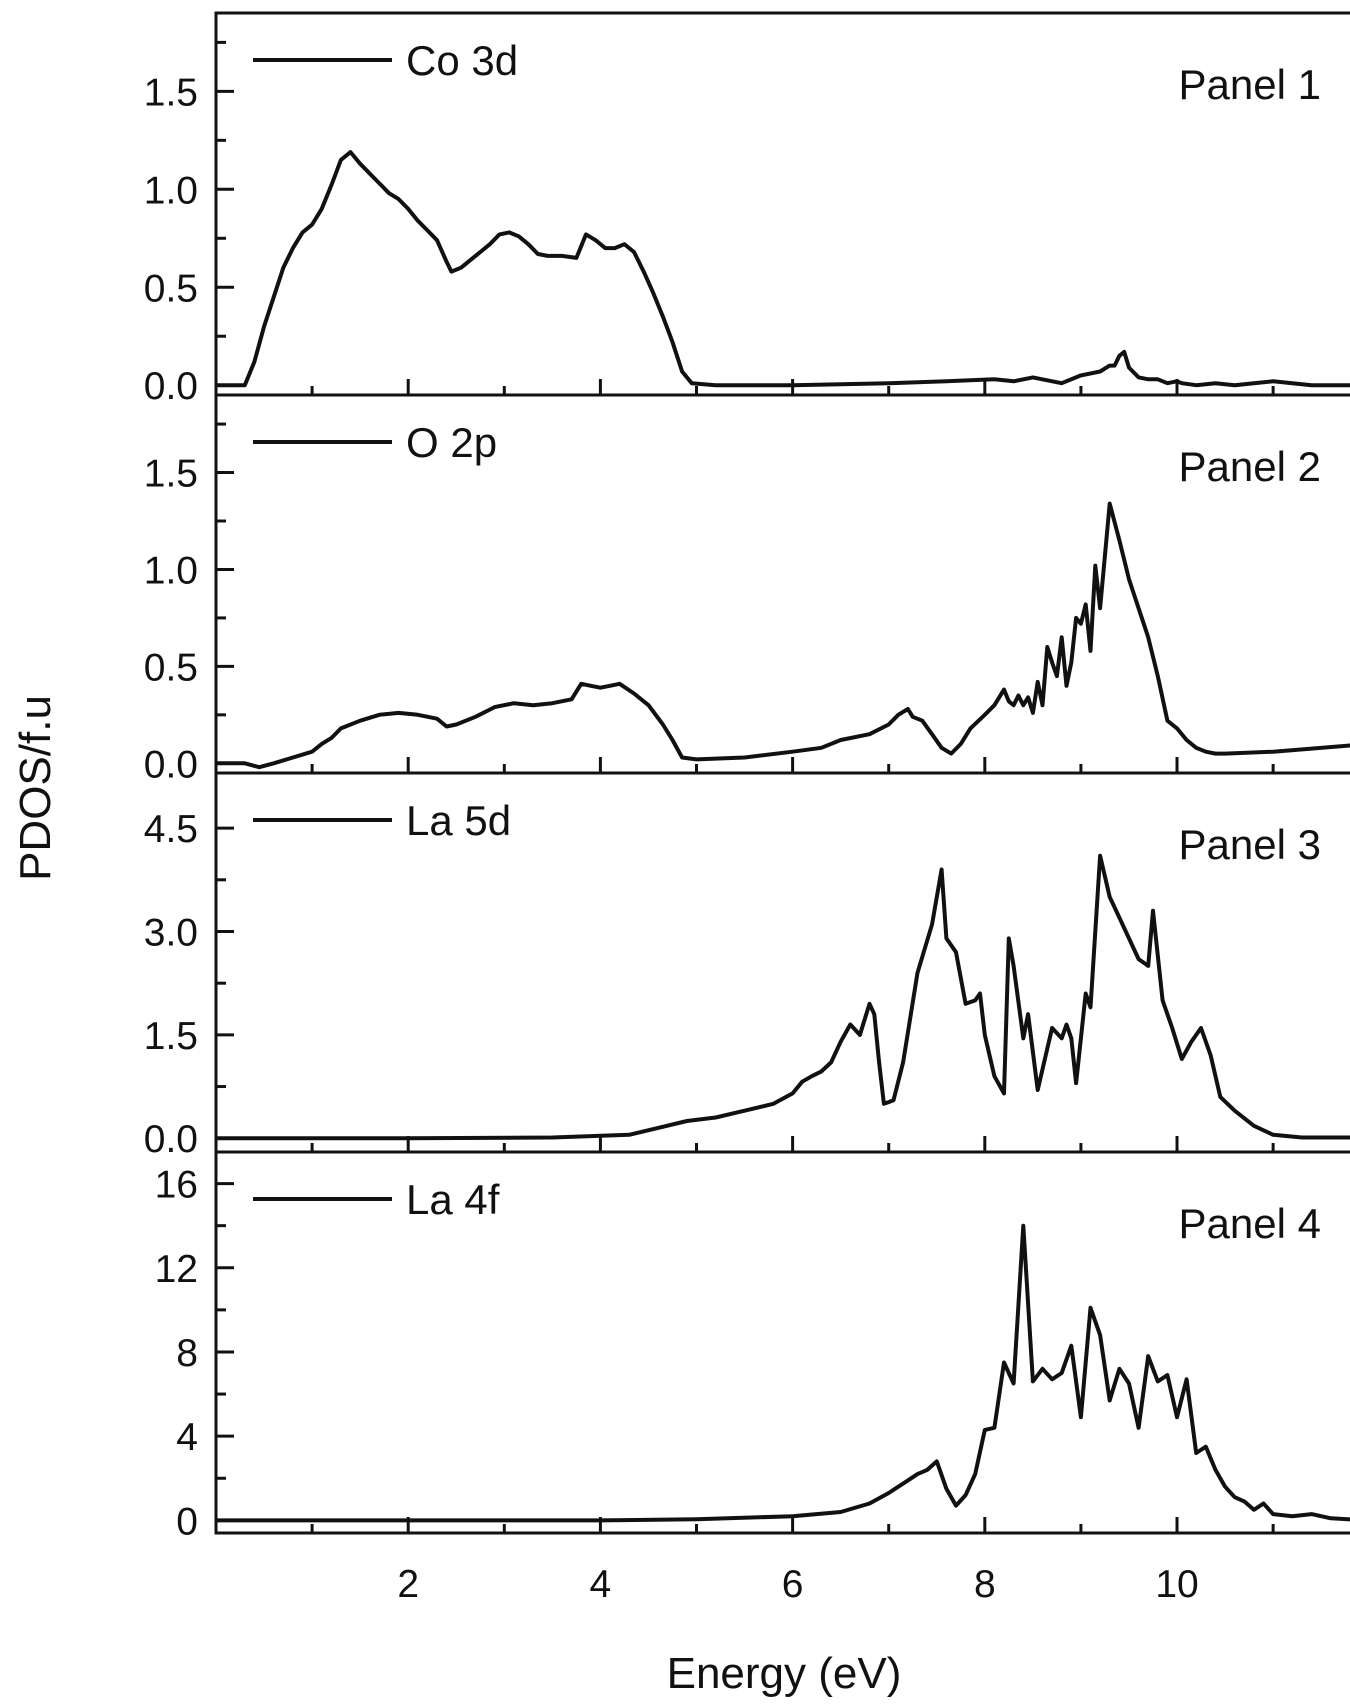 This screenshot has width=1350, height=1705. I want to click on x-axis: 2 4 6 8 10, so click(797, 1584).